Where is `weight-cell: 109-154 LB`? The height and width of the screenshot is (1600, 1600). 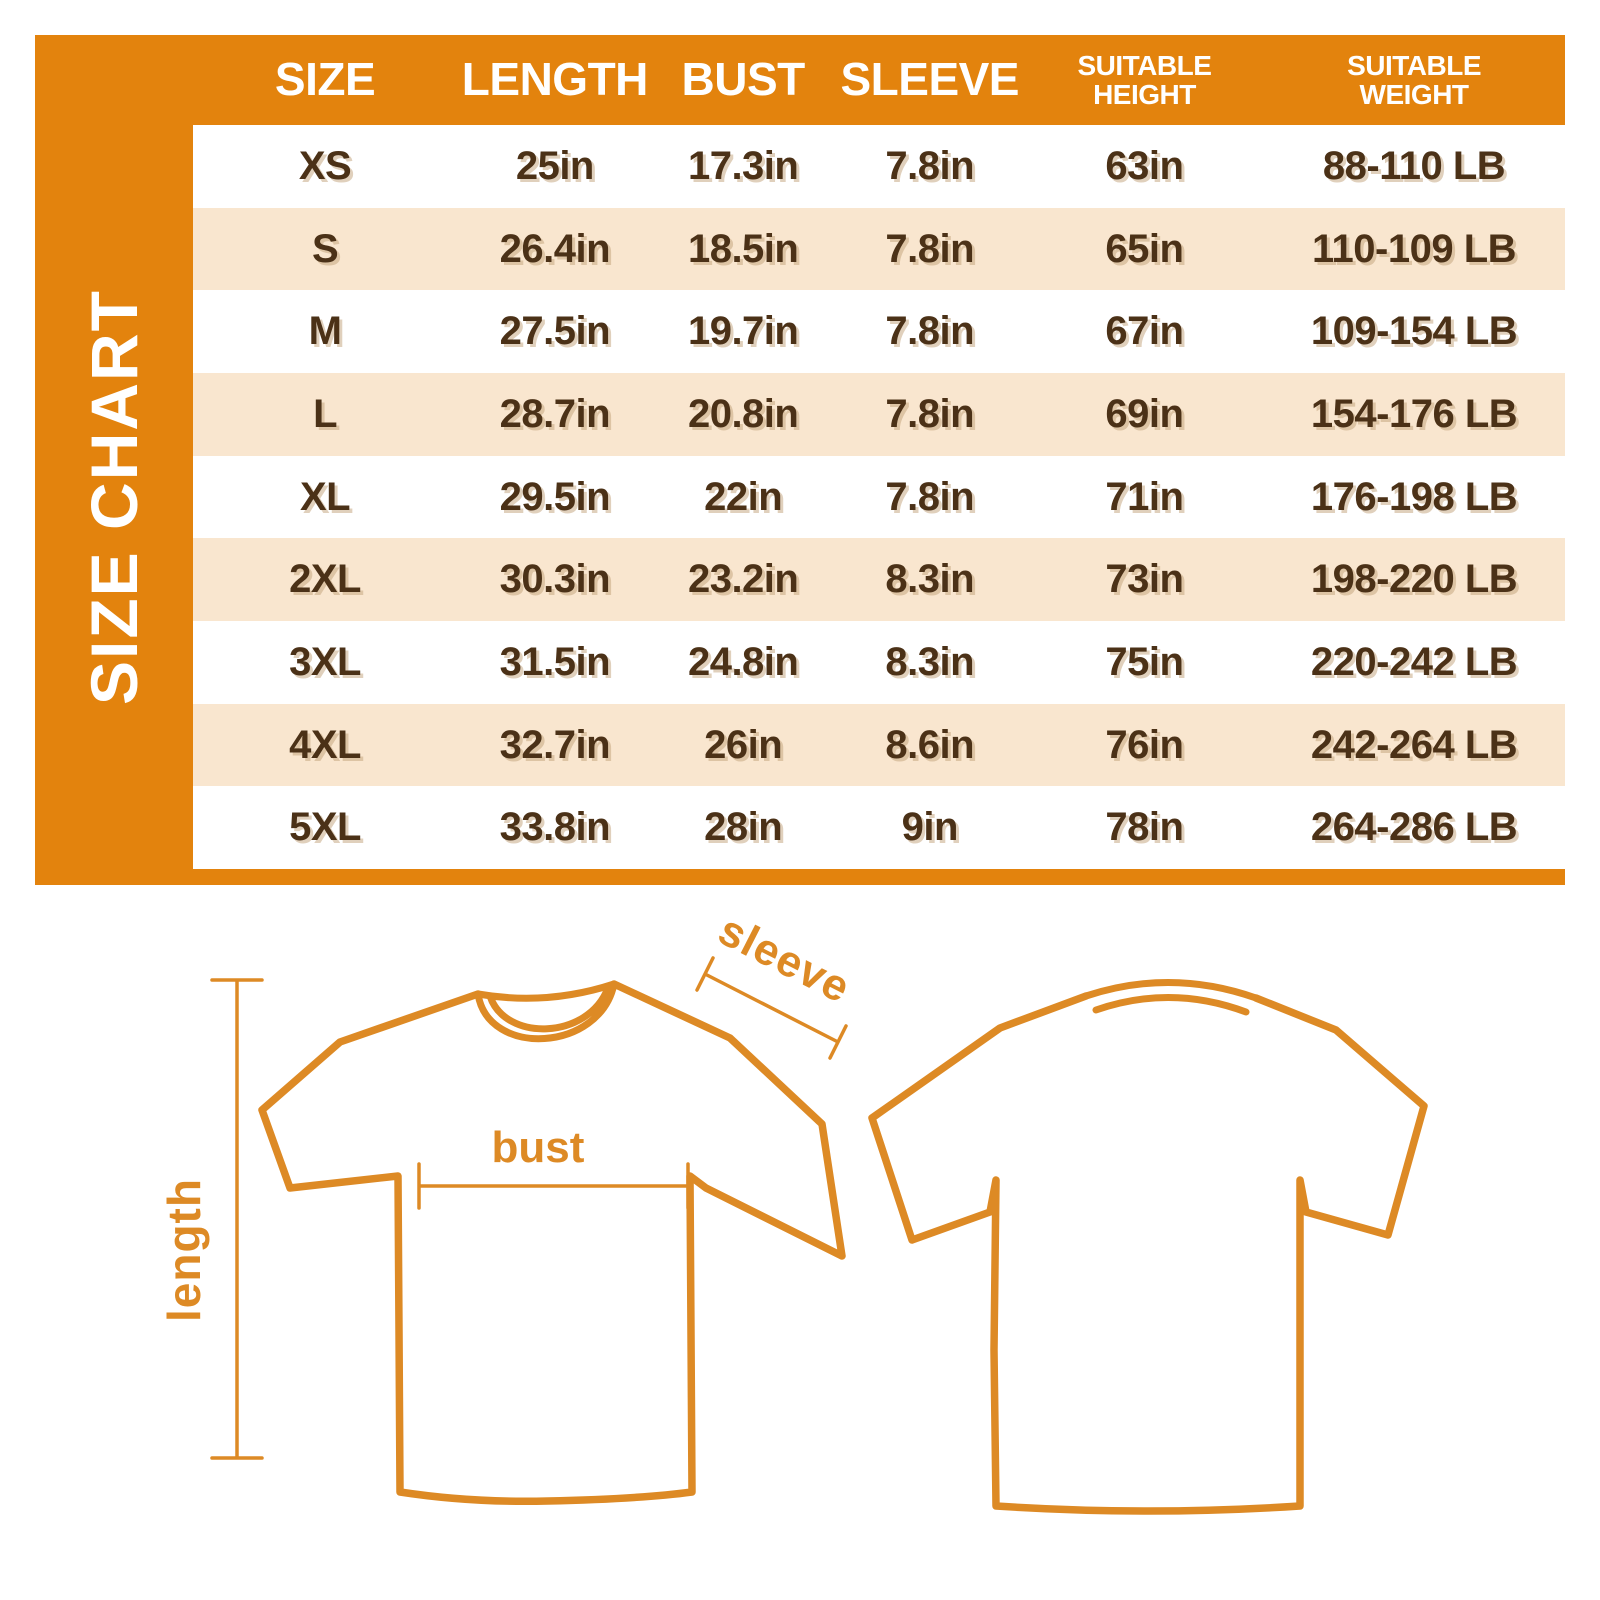
weight-cell: 109-154 LB is located at coordinates (1414, 331).